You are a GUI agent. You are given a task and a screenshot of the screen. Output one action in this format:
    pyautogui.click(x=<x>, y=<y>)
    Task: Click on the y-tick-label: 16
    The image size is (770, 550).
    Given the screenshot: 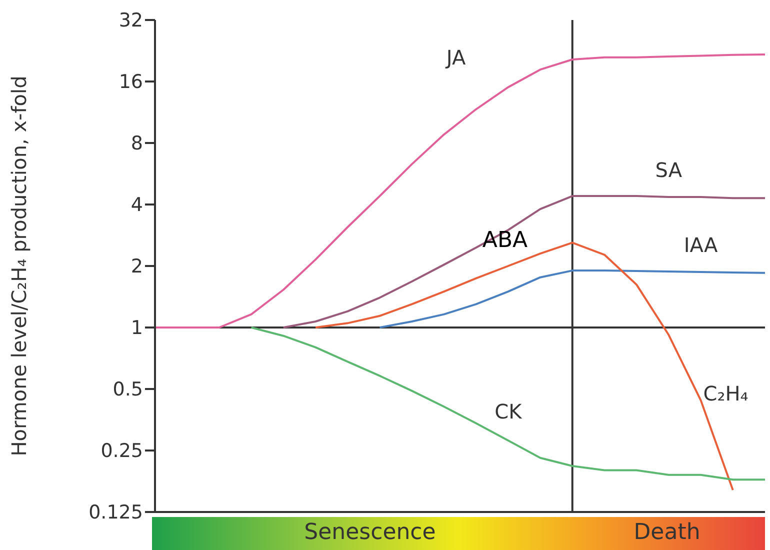 What is the action you would take?
    pyautogui.click(x=130, y=82)
    